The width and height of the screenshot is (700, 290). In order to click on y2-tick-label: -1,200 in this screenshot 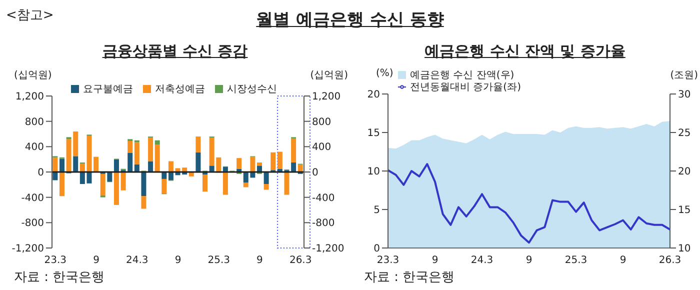, I will do `click(328, 249)`.